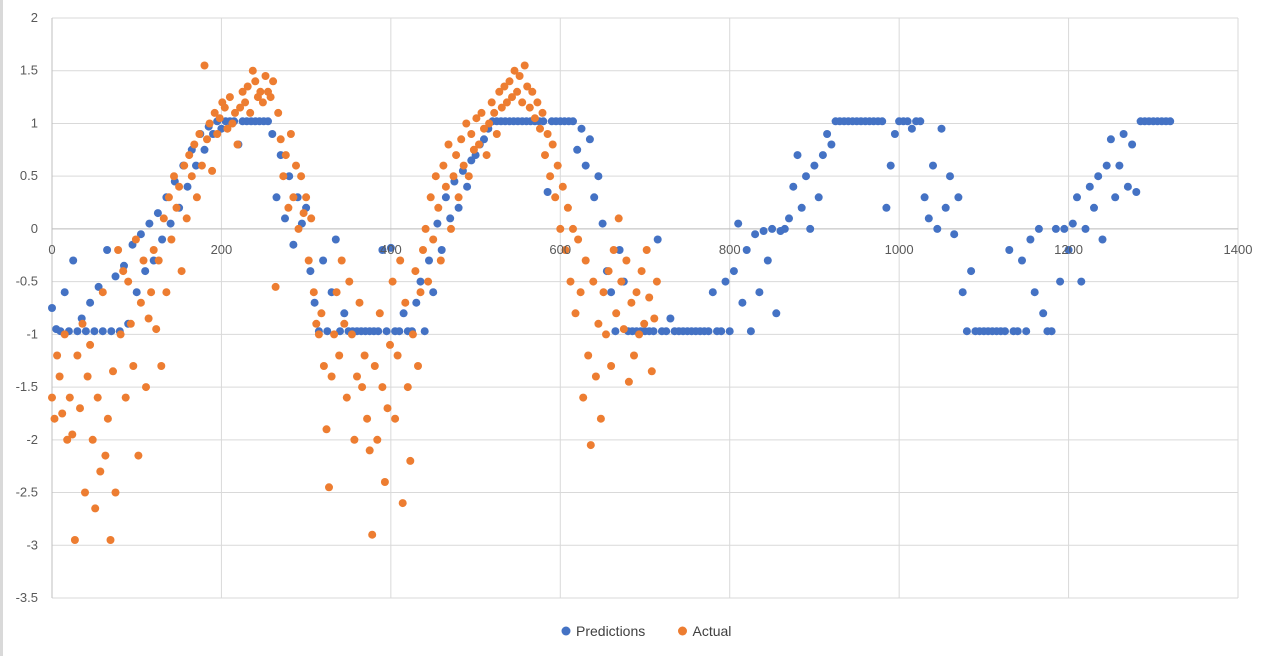 This screenshot has width=1280, height=656. Describe the element at coordinates (29, 175) in the screenshot. I see `y-tick-label: 0.5` at that location.